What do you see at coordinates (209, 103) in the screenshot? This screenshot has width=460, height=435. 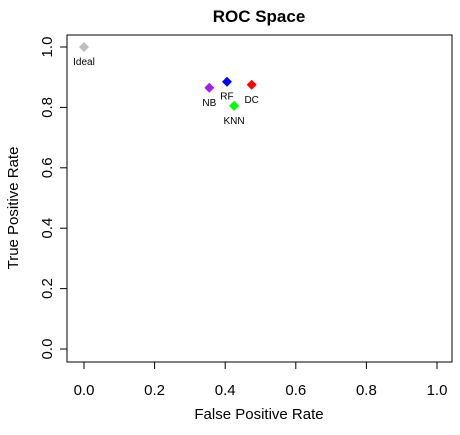 I see `point-label-nb: NB` at bounding box center [209, 103].